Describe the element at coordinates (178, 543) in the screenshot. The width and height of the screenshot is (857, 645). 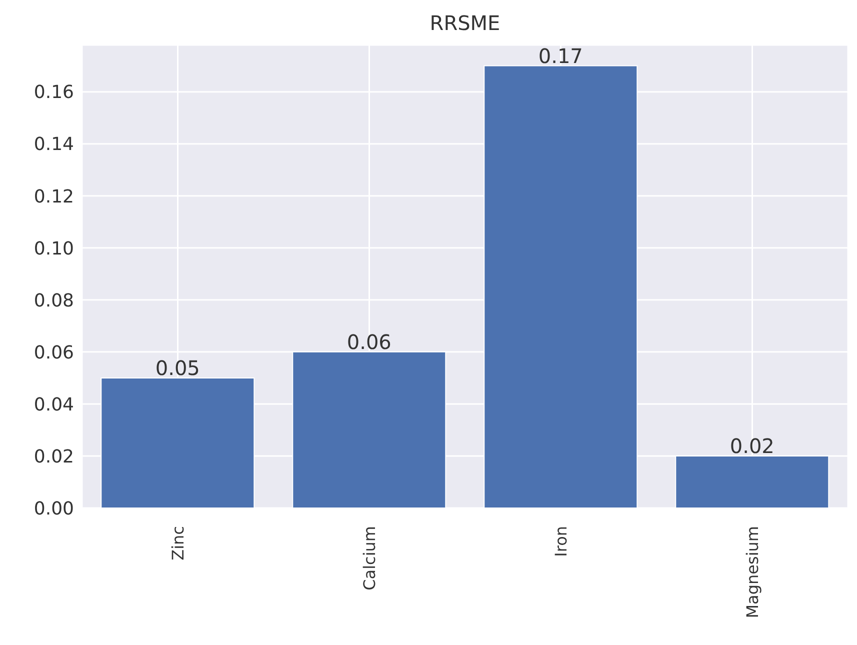
I see `x-tick-label: Zinc` at that location.